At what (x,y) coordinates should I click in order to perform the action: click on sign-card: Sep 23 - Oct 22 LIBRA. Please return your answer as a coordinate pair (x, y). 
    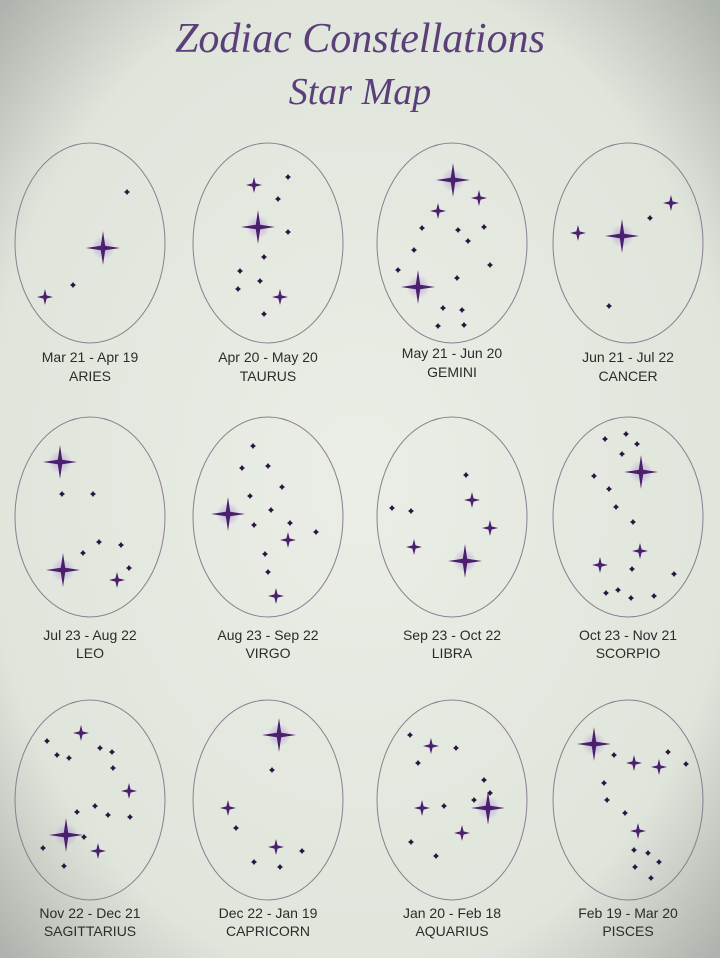
    Looking at the image, I should click on (452, 538).